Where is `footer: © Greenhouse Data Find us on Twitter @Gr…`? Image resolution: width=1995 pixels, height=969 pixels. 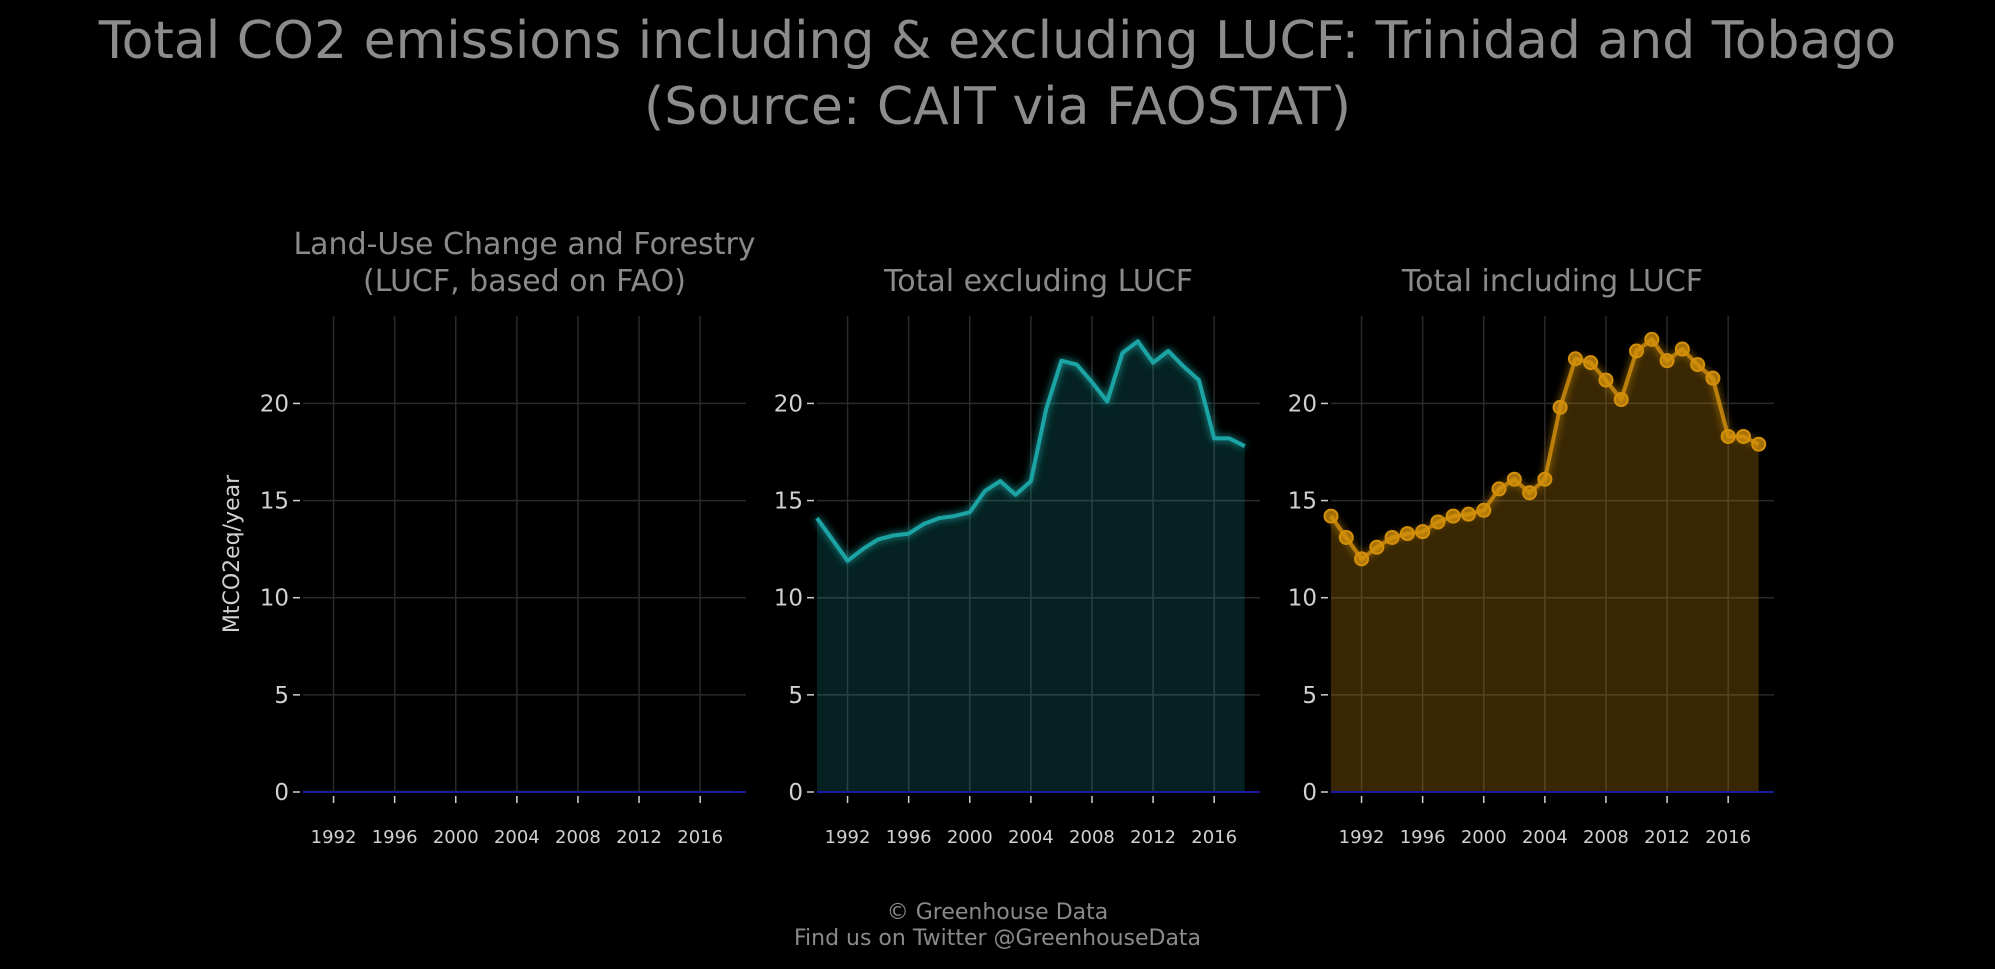
footer: © Greenhouse Data Find us on Twitter @Gr… is located at coordinates (997, 926).